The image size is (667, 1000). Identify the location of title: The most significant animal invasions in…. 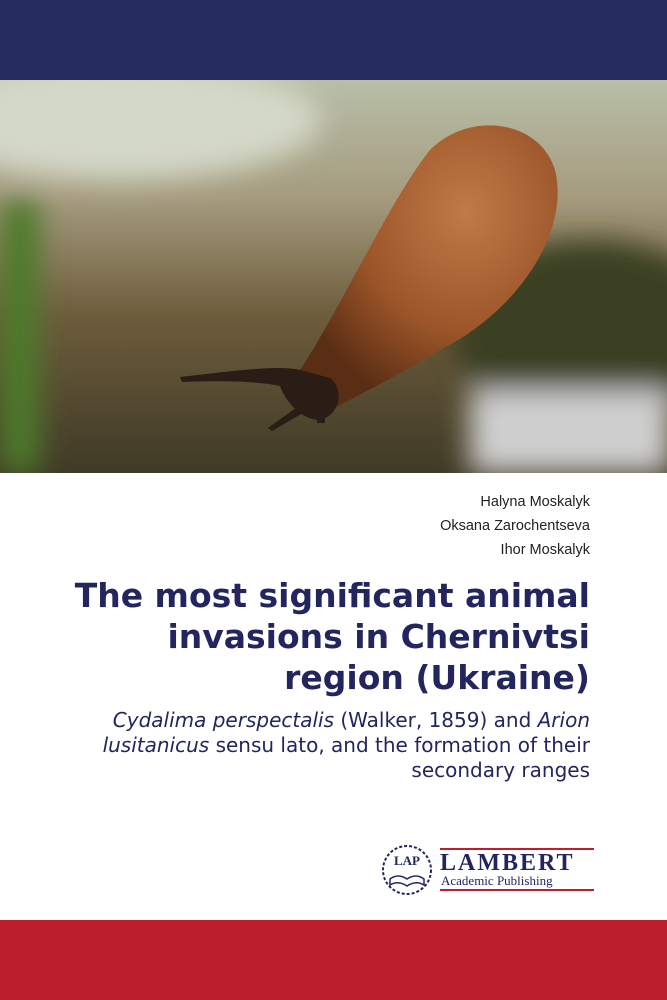
(332, 636).